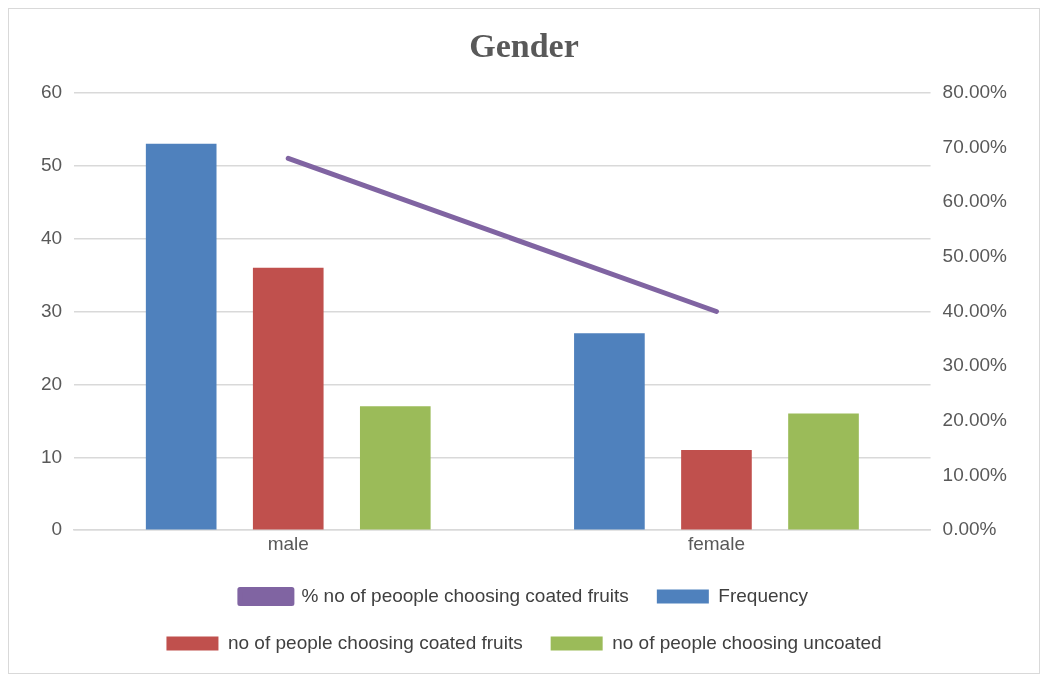  Describe the element at coordinates (51, 237) in the screenshot. I see `y-tick-label: 40` at that location.